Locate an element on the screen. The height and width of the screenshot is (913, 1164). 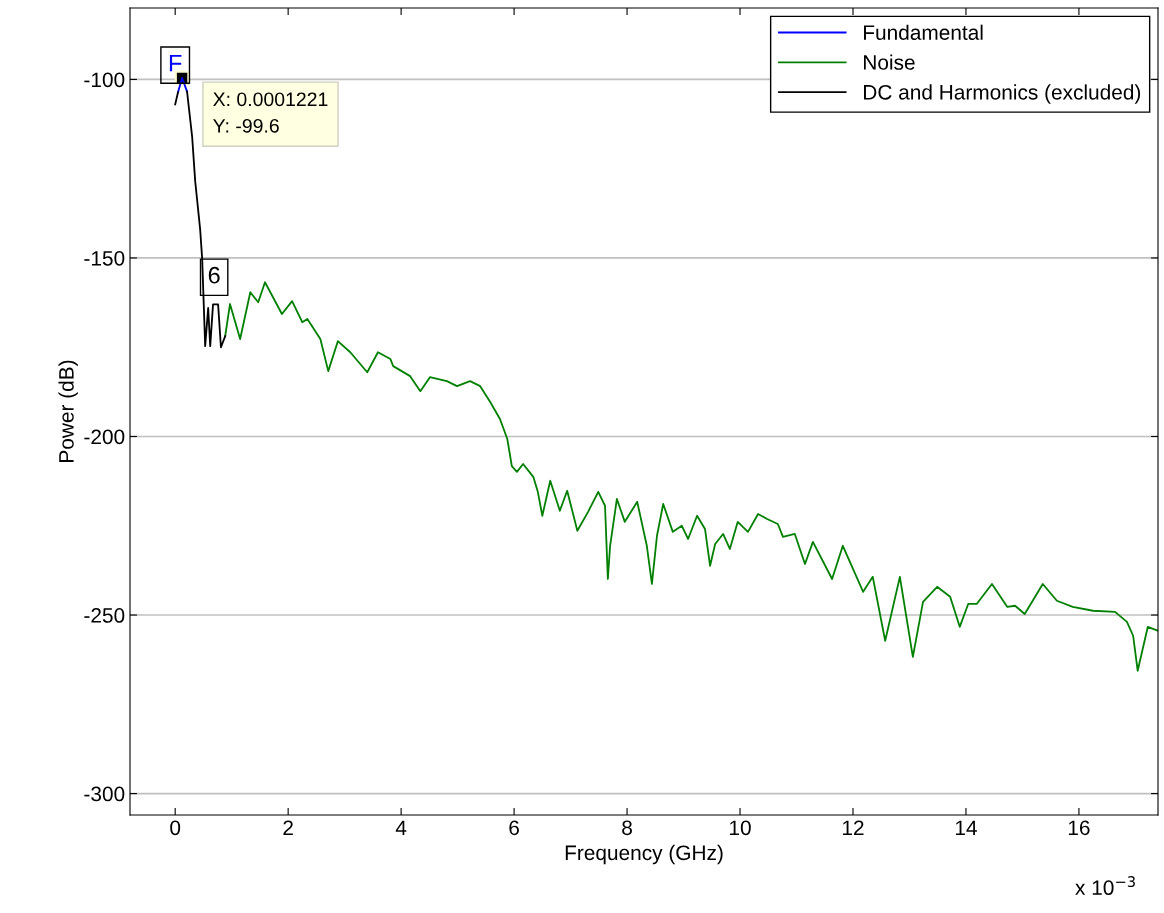
text: x 10$^{−3}$ is located at coordinates (1105, 886).